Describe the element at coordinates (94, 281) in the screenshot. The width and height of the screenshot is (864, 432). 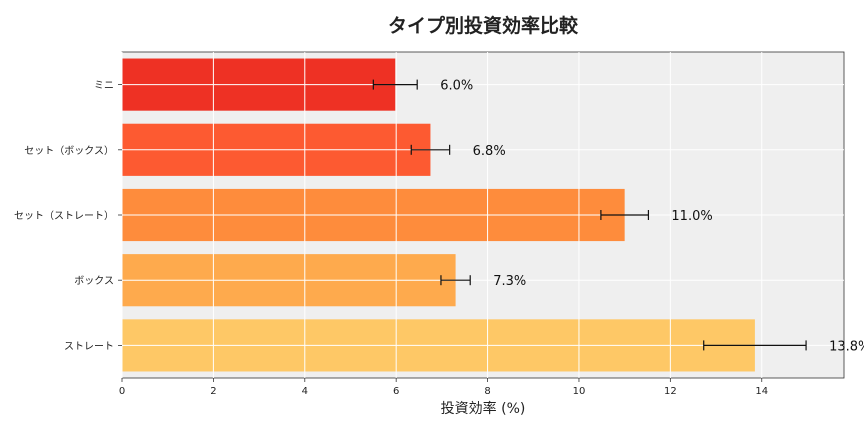
I see `y-tick-label-4: ボックス` at that location.